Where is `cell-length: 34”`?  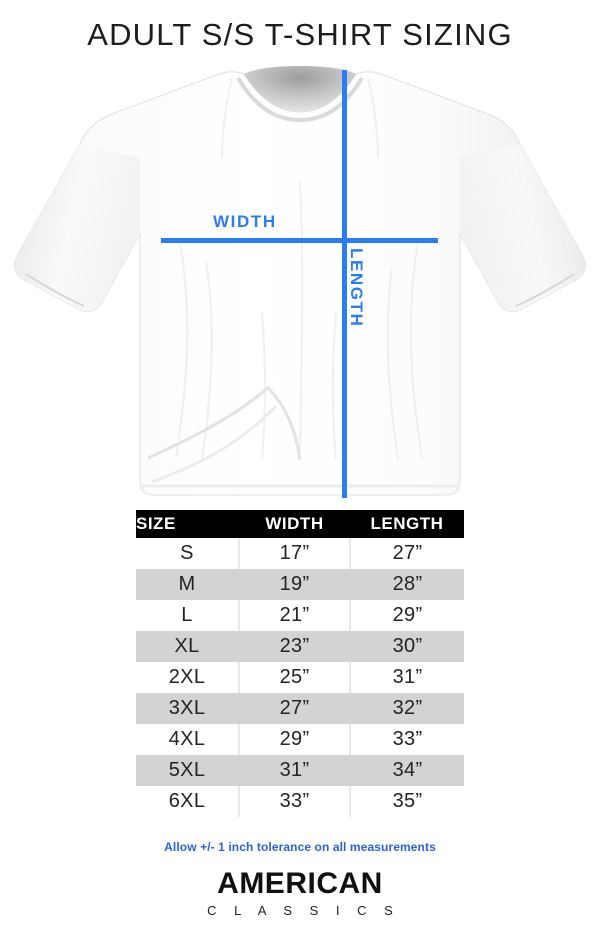
cell-length: 34” is located at coordinates (407, 770).